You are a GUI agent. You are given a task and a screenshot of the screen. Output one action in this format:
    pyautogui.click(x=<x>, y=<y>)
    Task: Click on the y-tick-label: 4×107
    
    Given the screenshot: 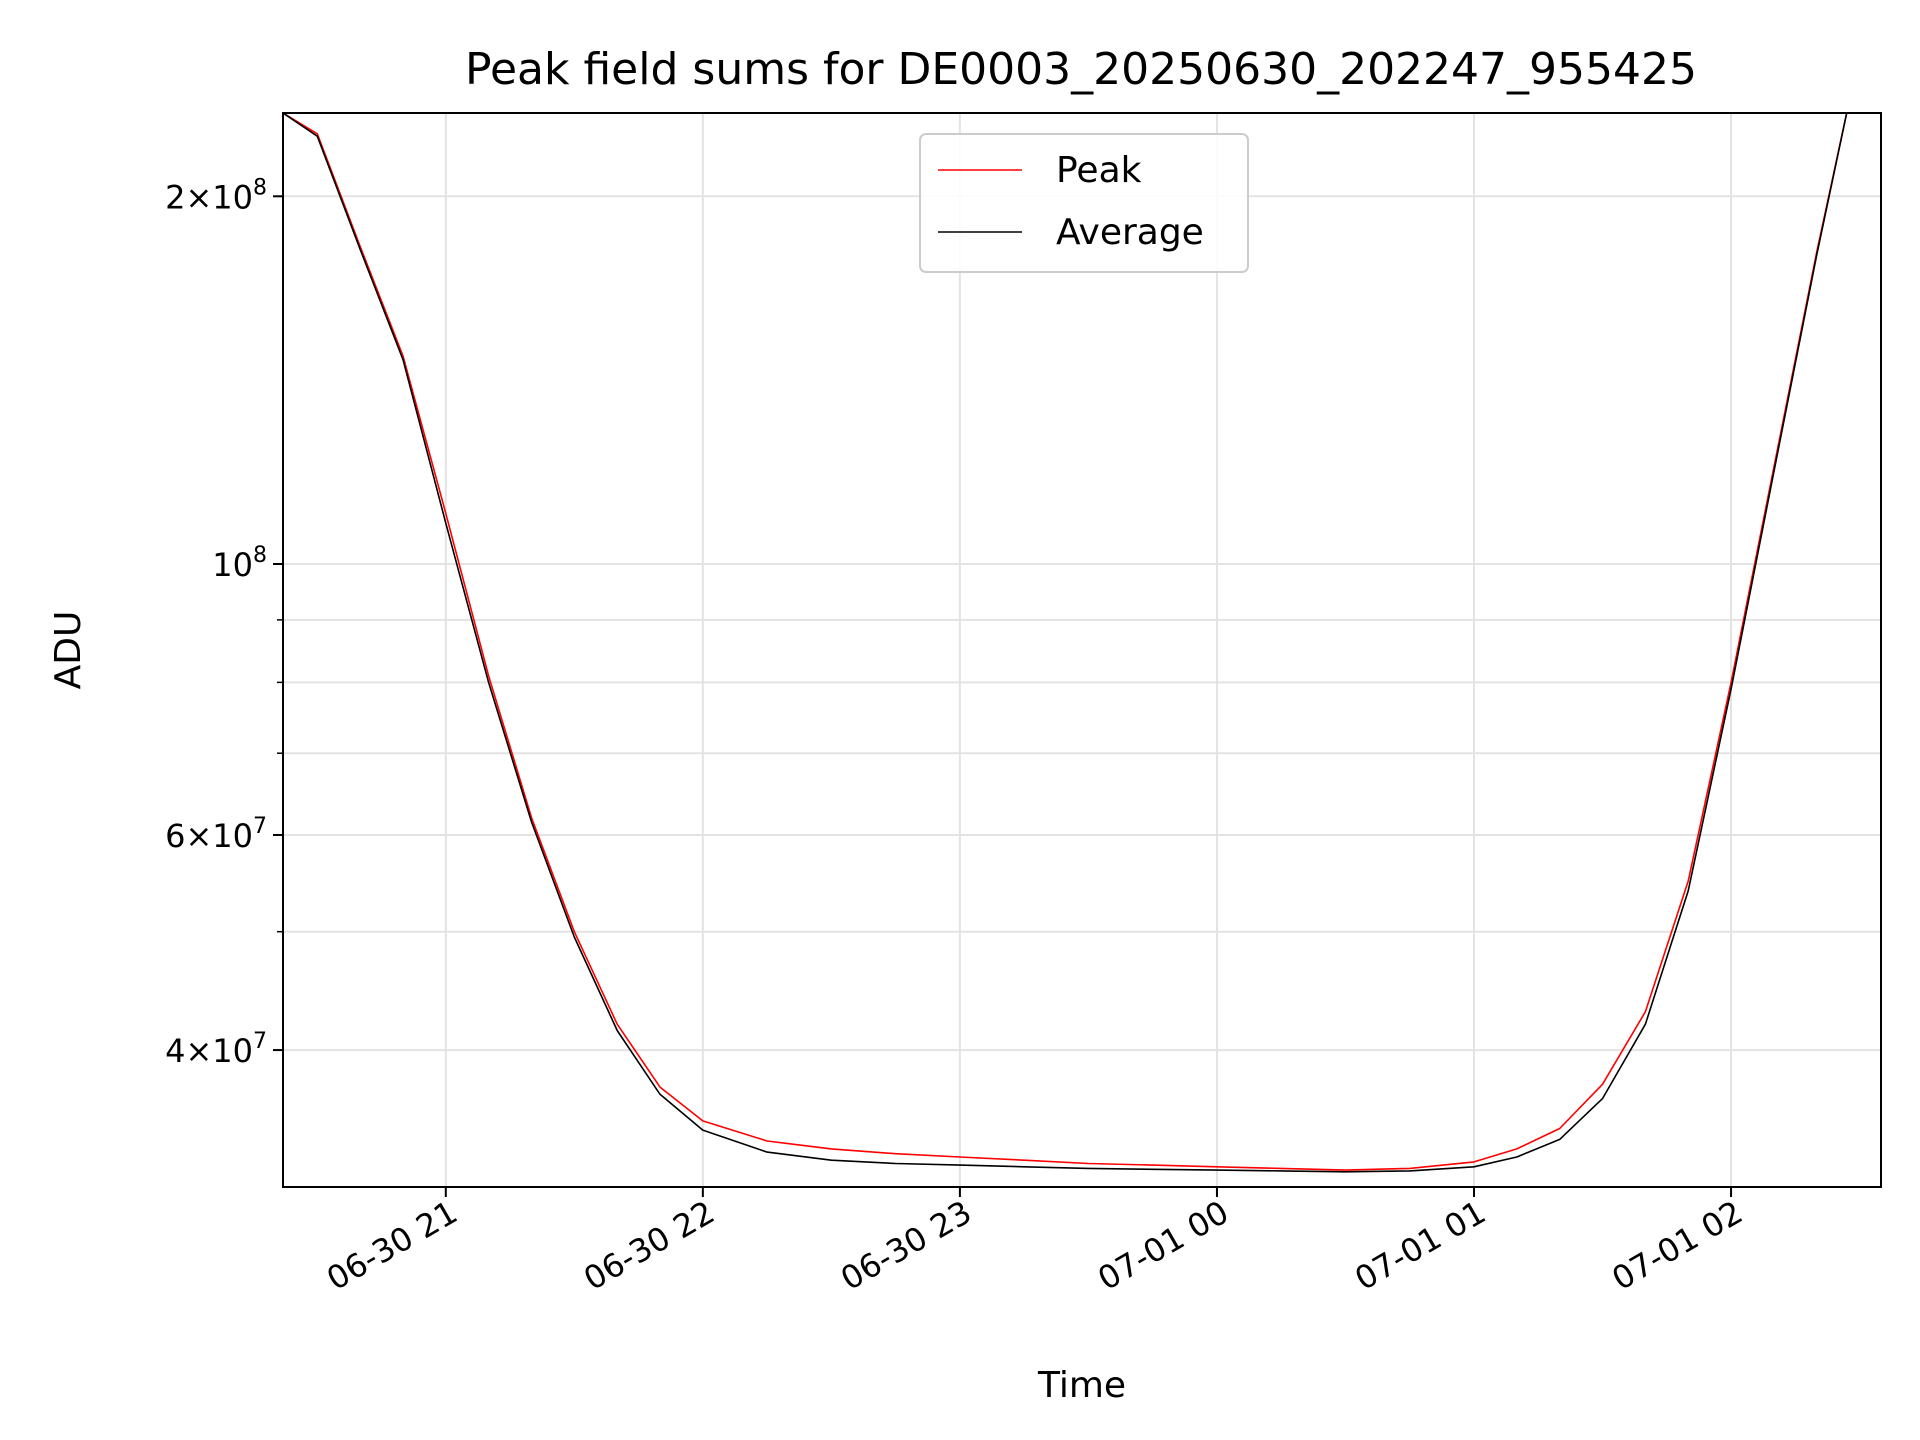 What is the action you would take?
    pyautogui.click(x=216, y=1049)
    